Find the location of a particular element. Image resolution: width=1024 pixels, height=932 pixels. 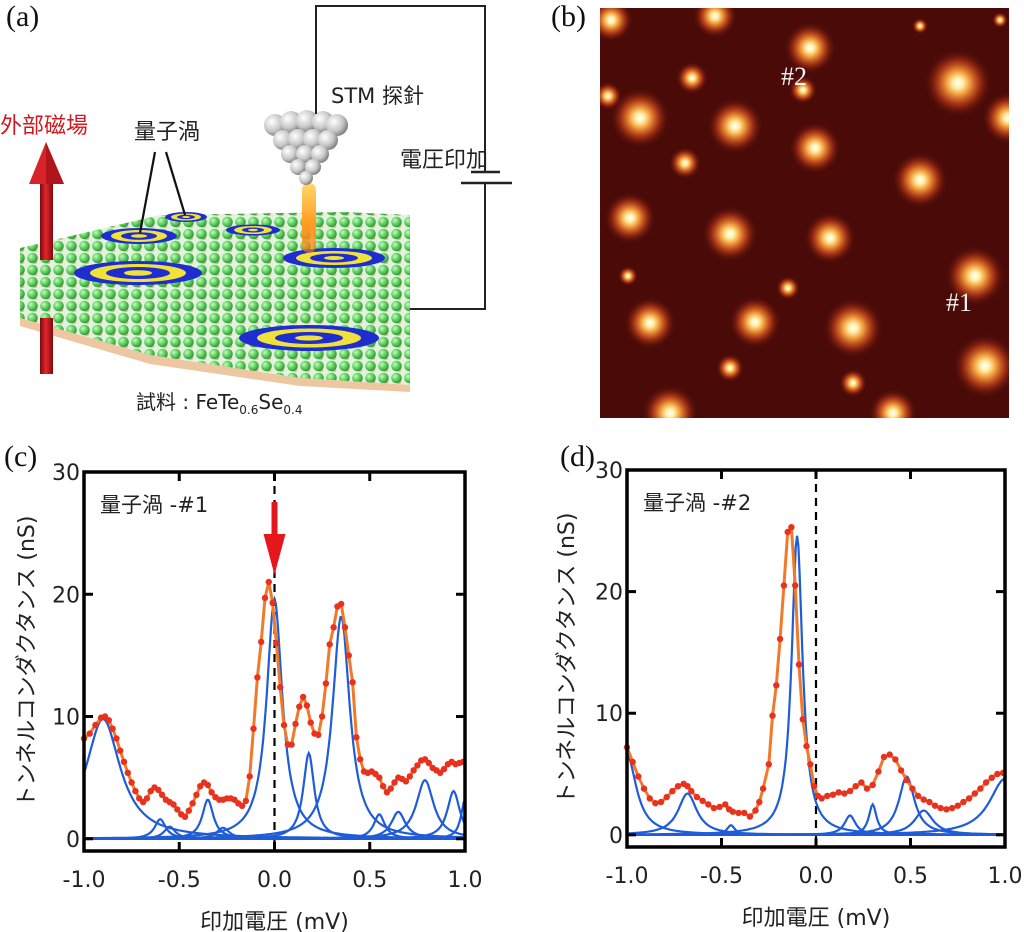

zero-mode-arrow-shaft is located at coordinates (274, 522).